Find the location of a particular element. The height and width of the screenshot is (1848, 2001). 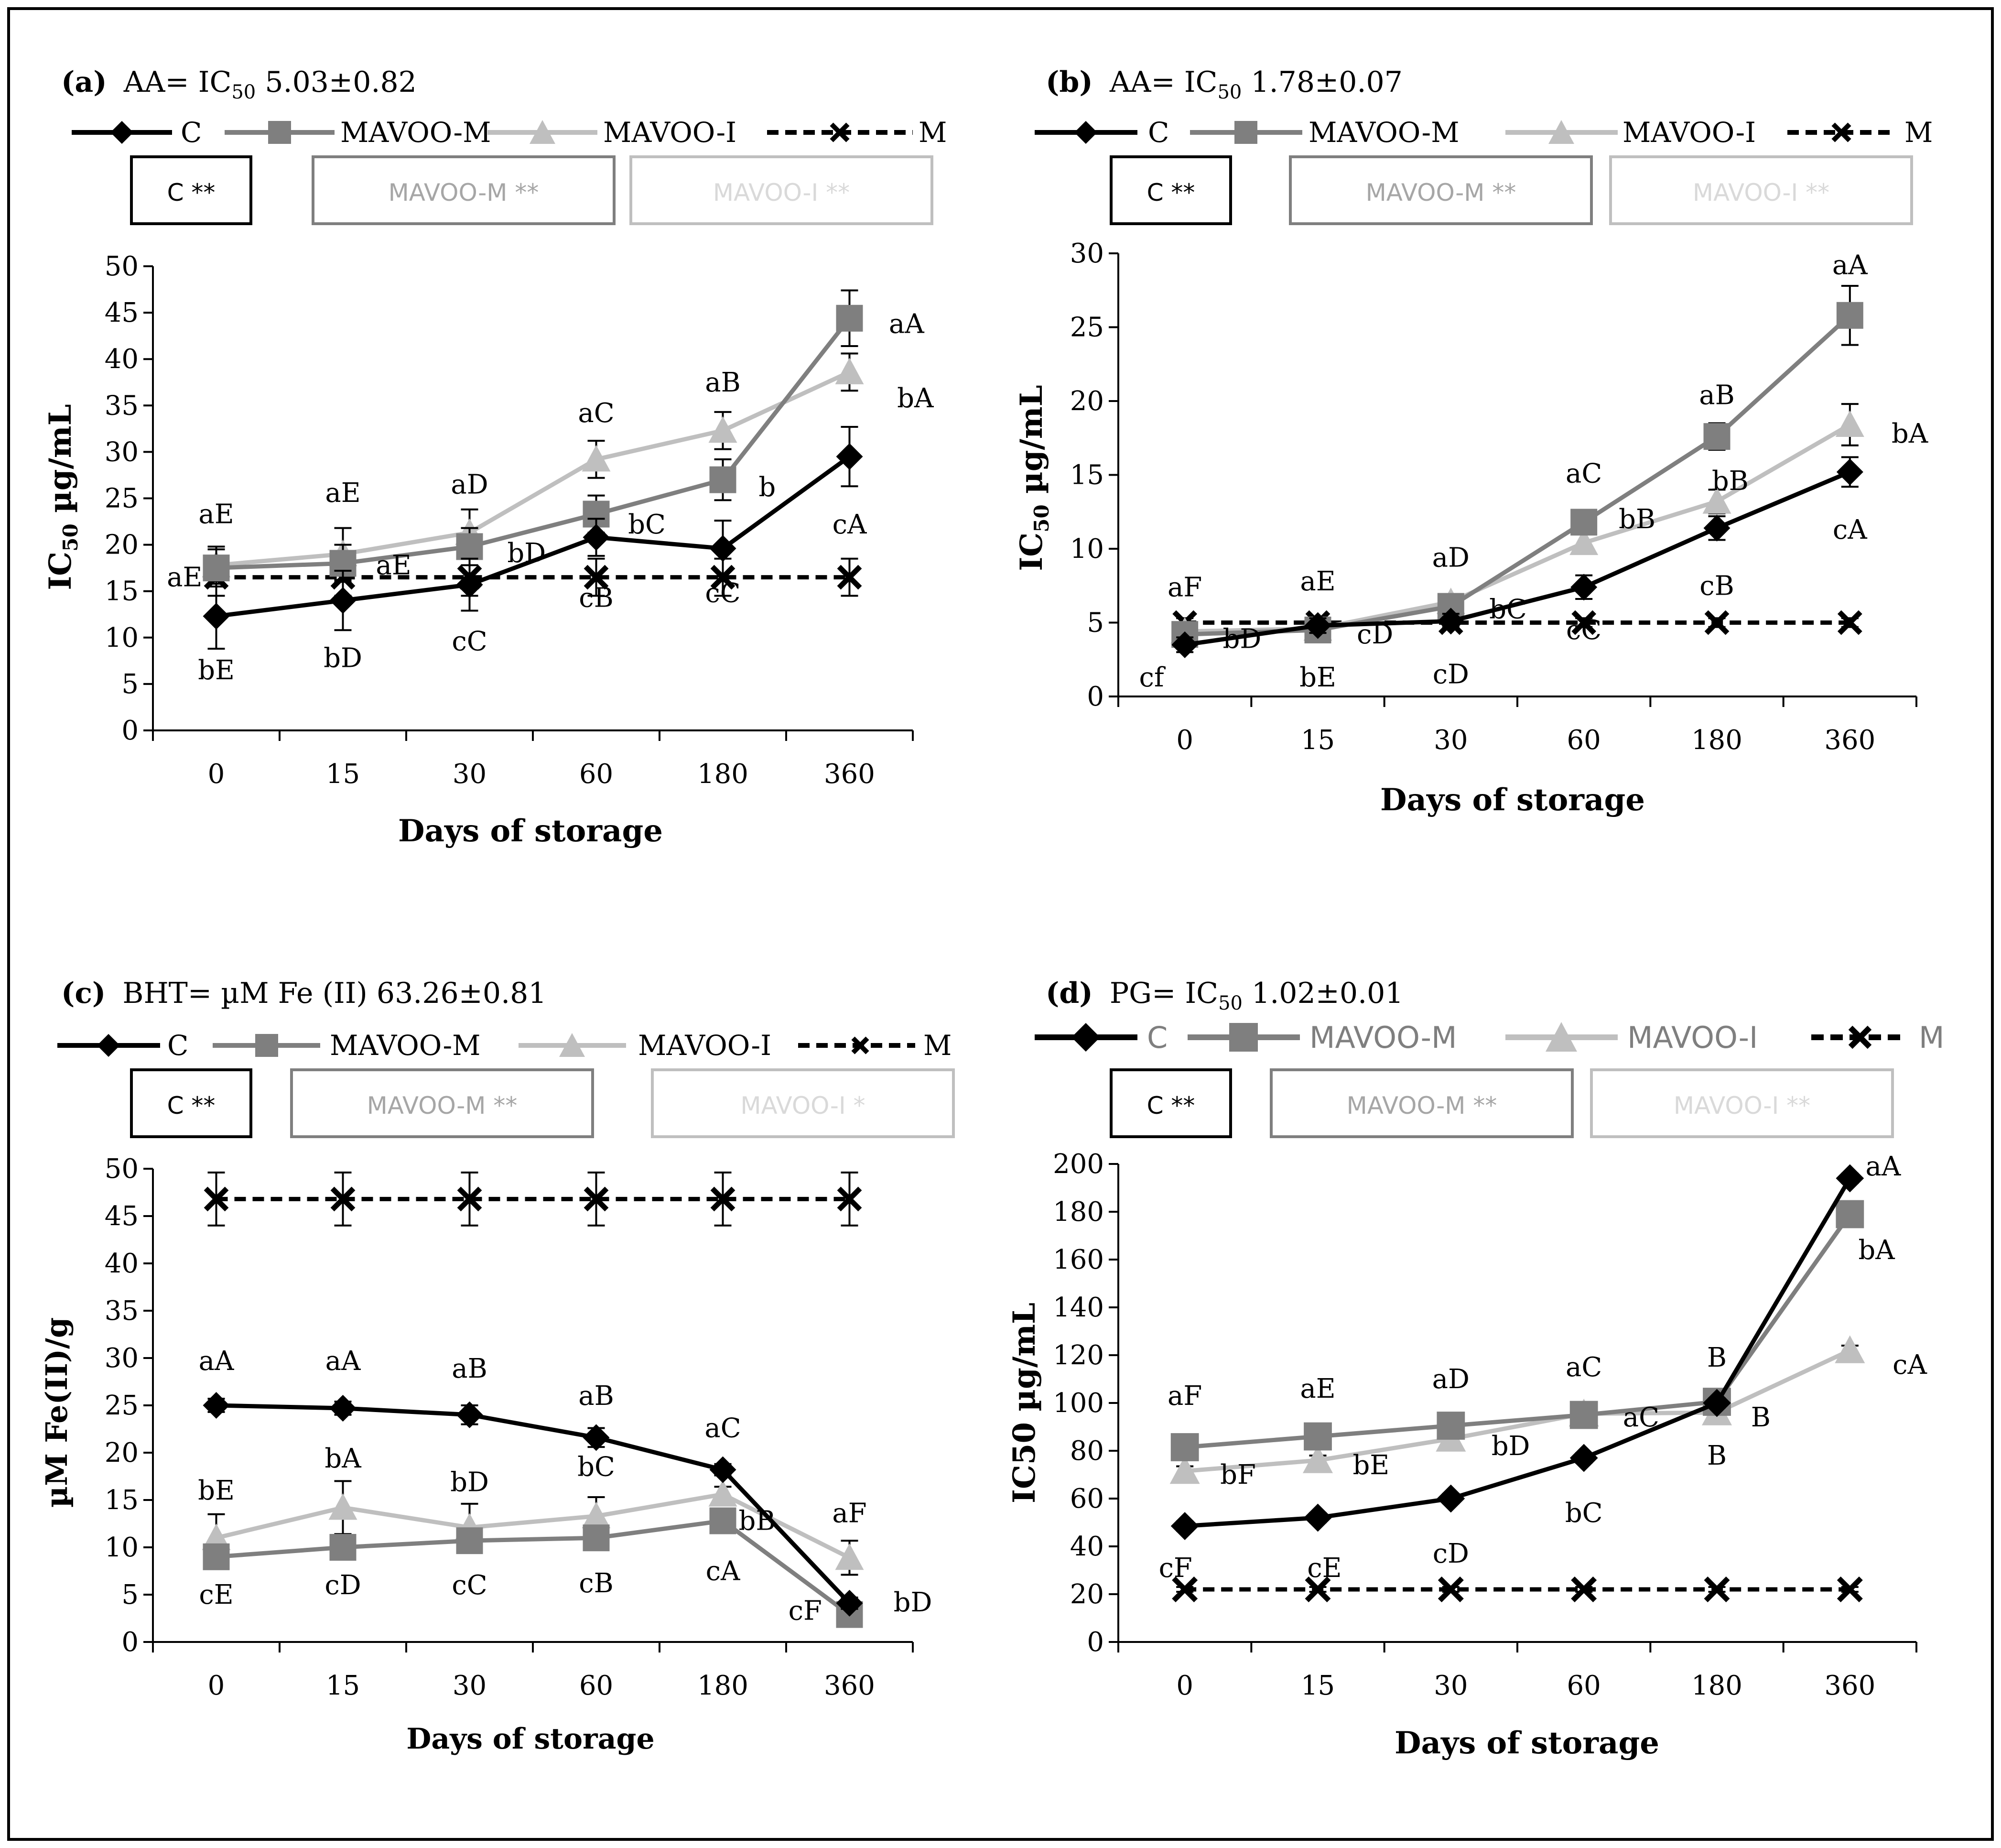

panel-a-point-mavoo-m is located at coordinates (470, 546).